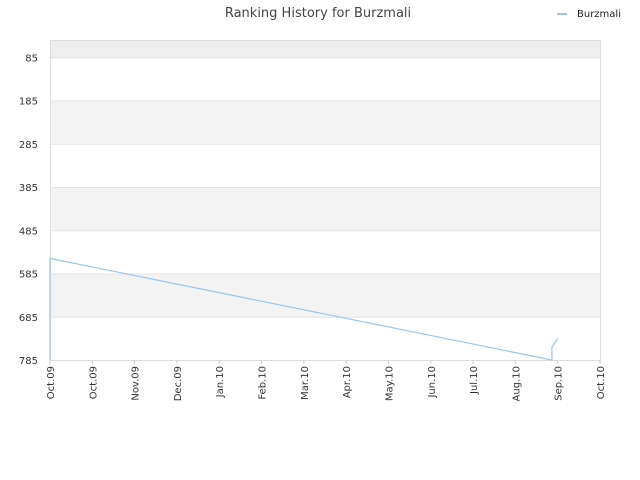  Describe the element at coordinates (28, 318) in the screenshot. I see `y-tick-label: 685` at that location.